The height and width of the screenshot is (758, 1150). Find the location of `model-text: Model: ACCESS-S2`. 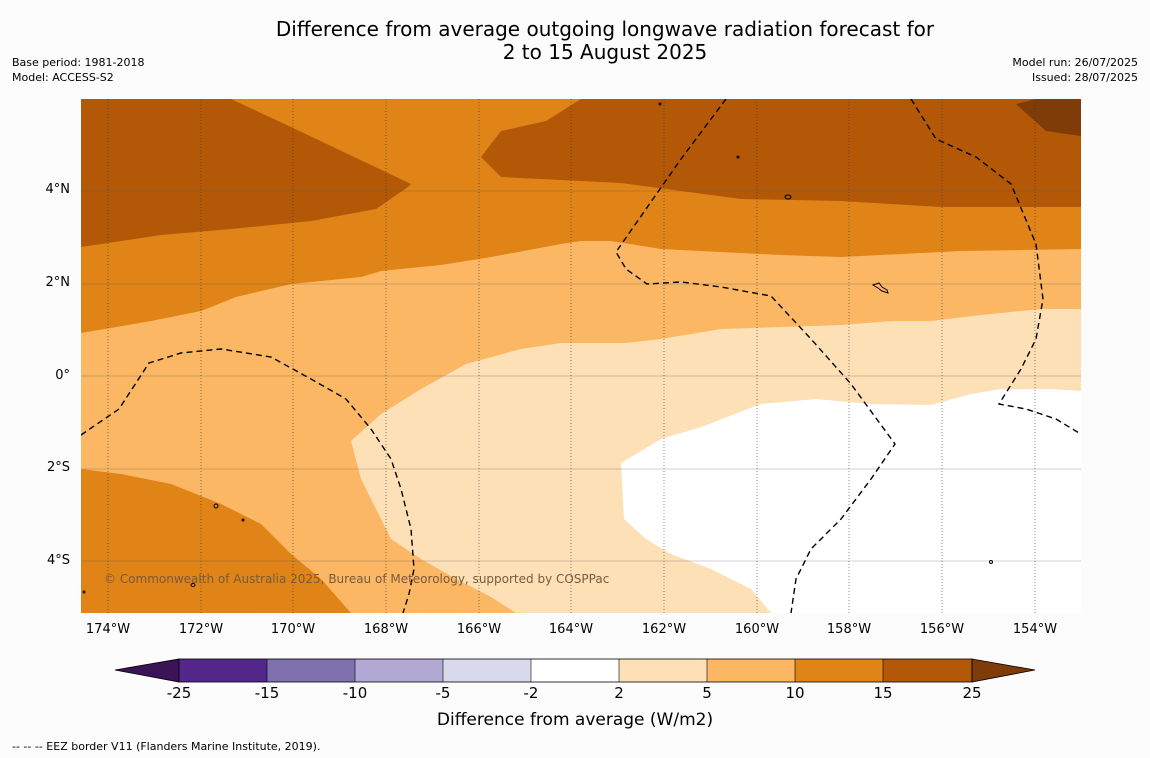

model-text: Model: ACCESS-S2 is located at coordinates (63, 77).